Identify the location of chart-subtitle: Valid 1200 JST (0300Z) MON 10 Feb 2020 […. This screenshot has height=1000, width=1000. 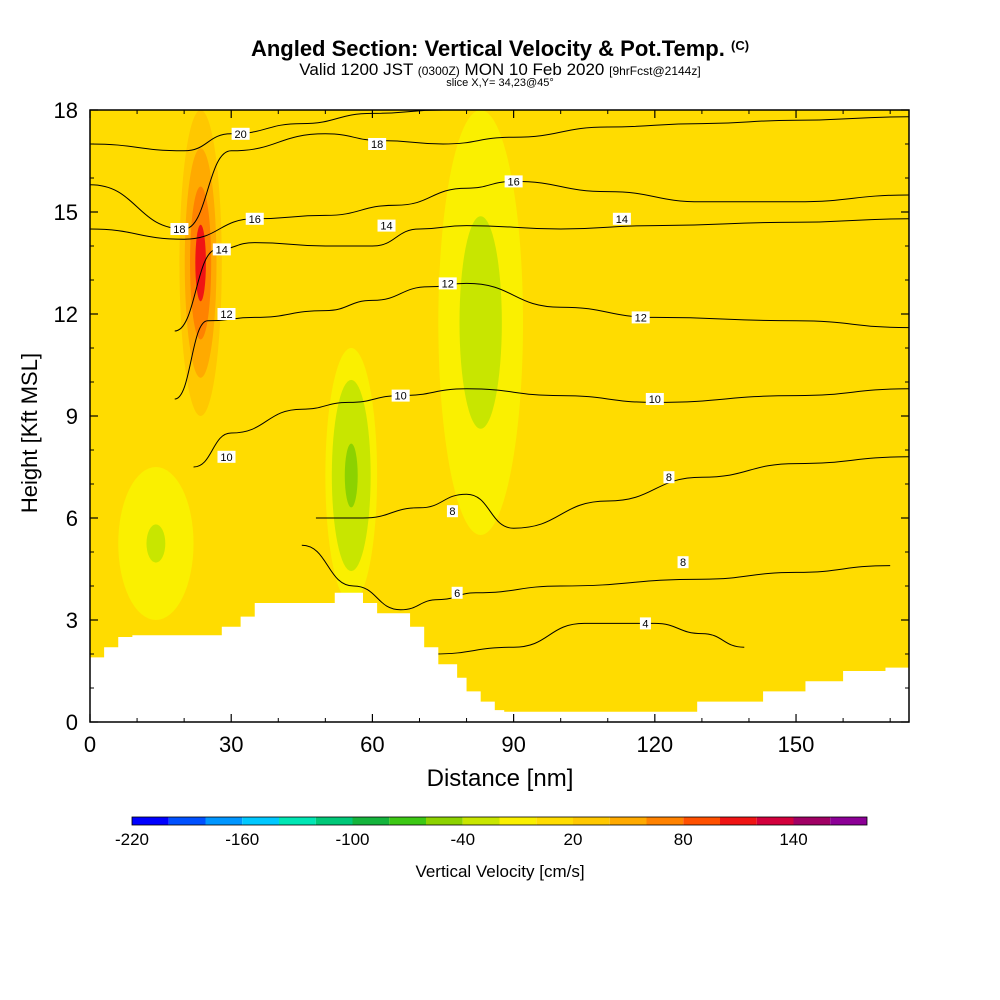
(500, 69).